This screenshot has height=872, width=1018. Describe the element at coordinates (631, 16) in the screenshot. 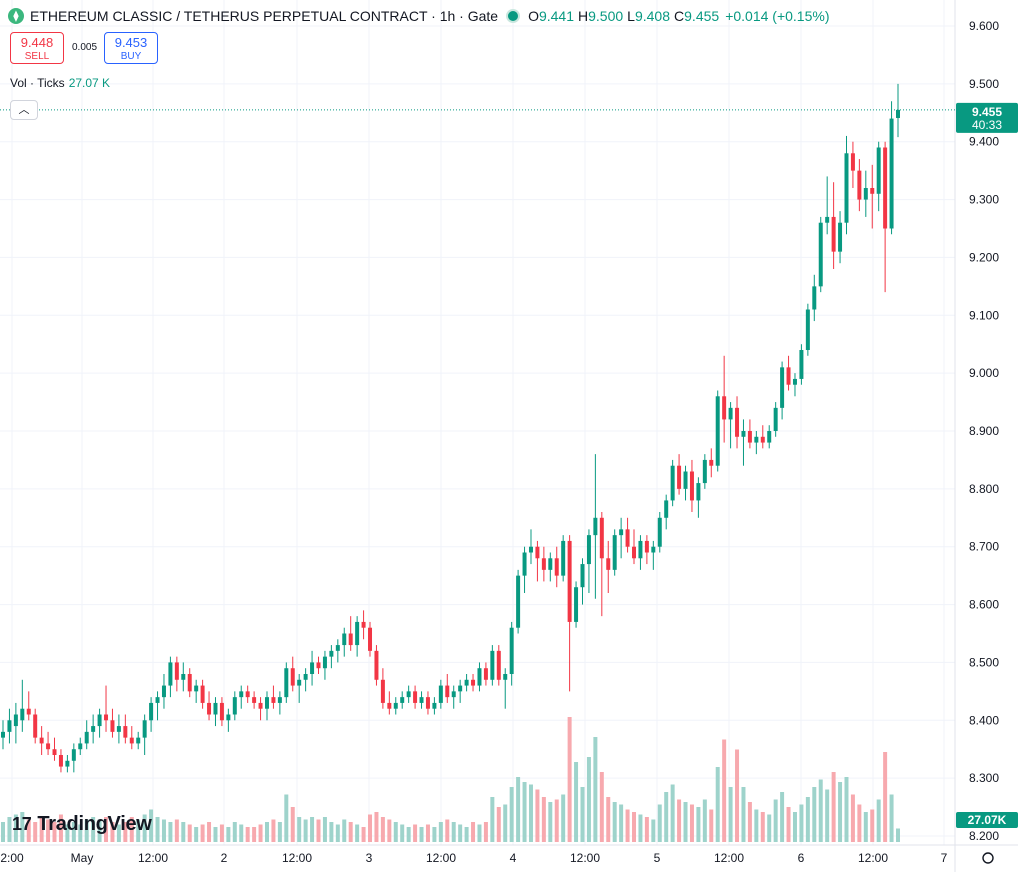

I see `low-label: L` at that location.